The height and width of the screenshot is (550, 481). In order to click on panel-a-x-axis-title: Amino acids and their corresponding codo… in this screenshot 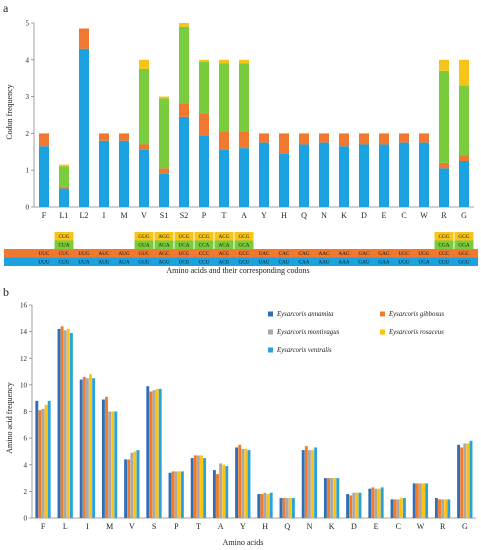, I will do `click(237, 270)`.